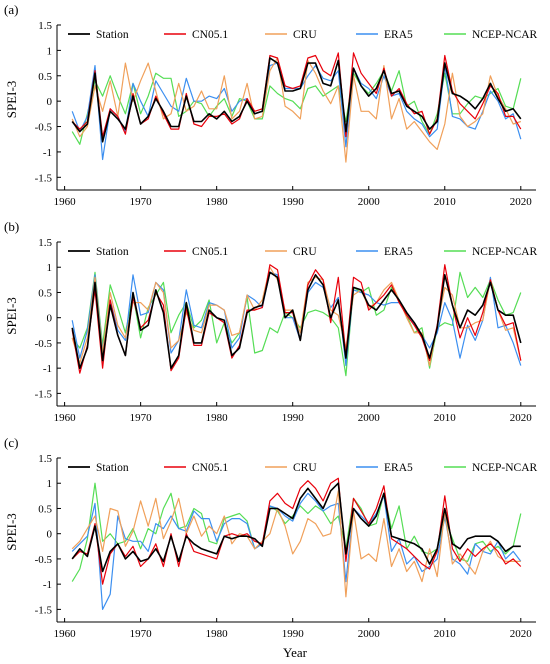 The height and width of the screenshot is (664, 550). Describe the element at coordinates (11, 9) in the screenshot. I see `panel-label: (a)` at that location.